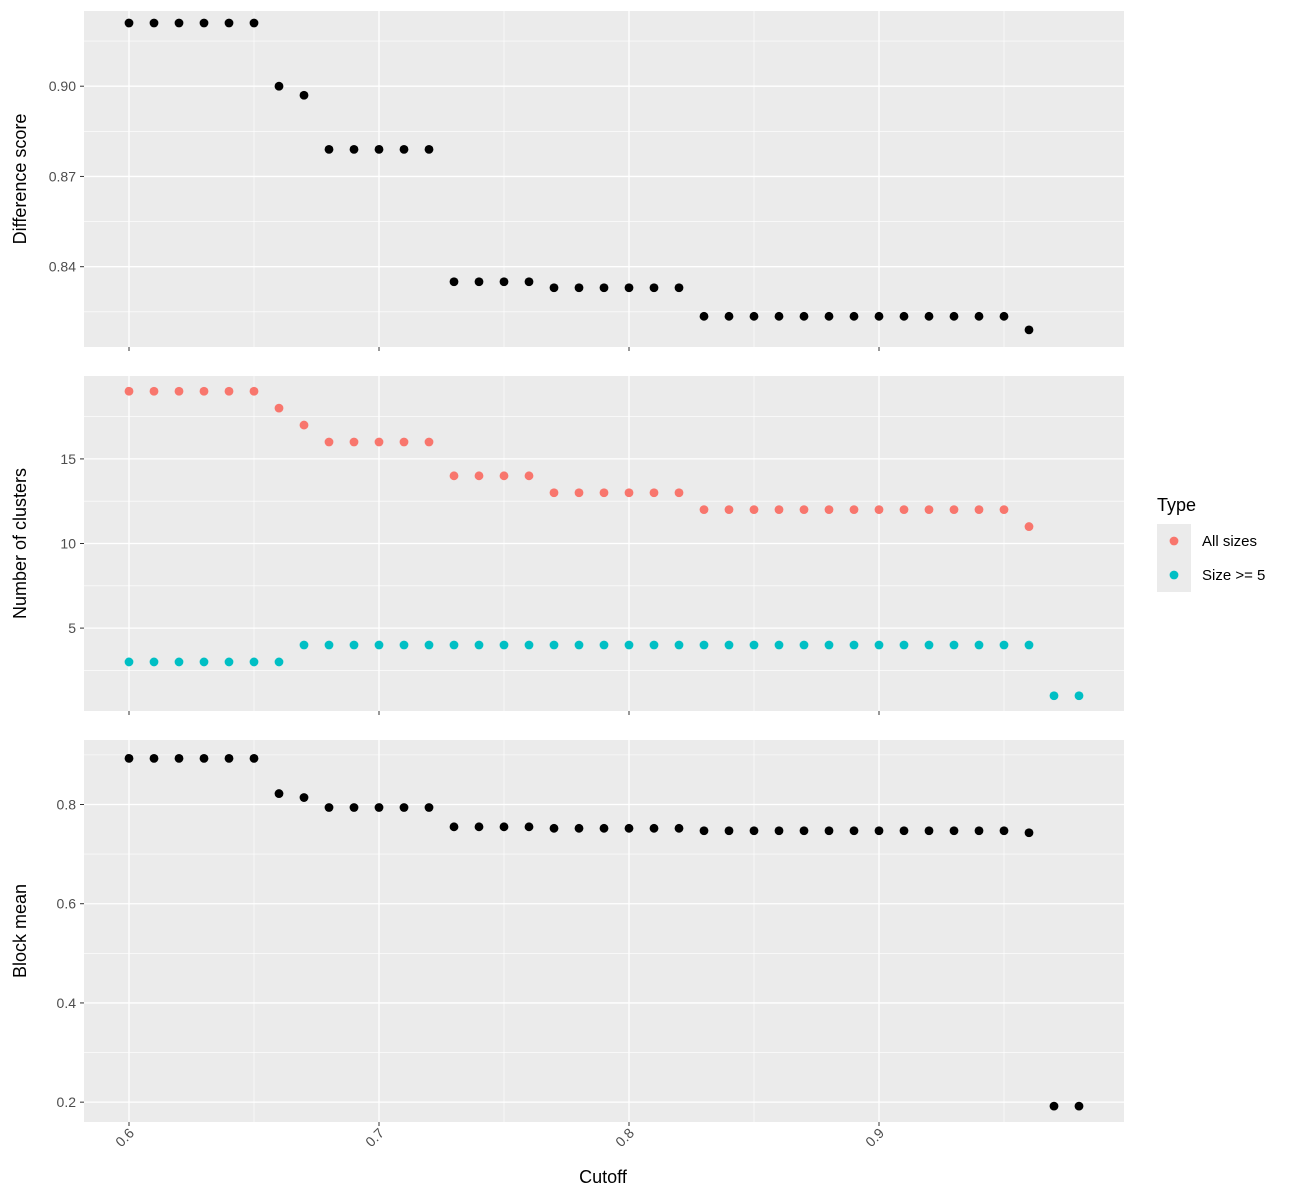 The height and width of the screenshot is (1200, 1300). What do you see at coordinates (603, 1177) in the screenshot?
I see `x-axis-title: Cutoff` at bounding box center [603, 1177].